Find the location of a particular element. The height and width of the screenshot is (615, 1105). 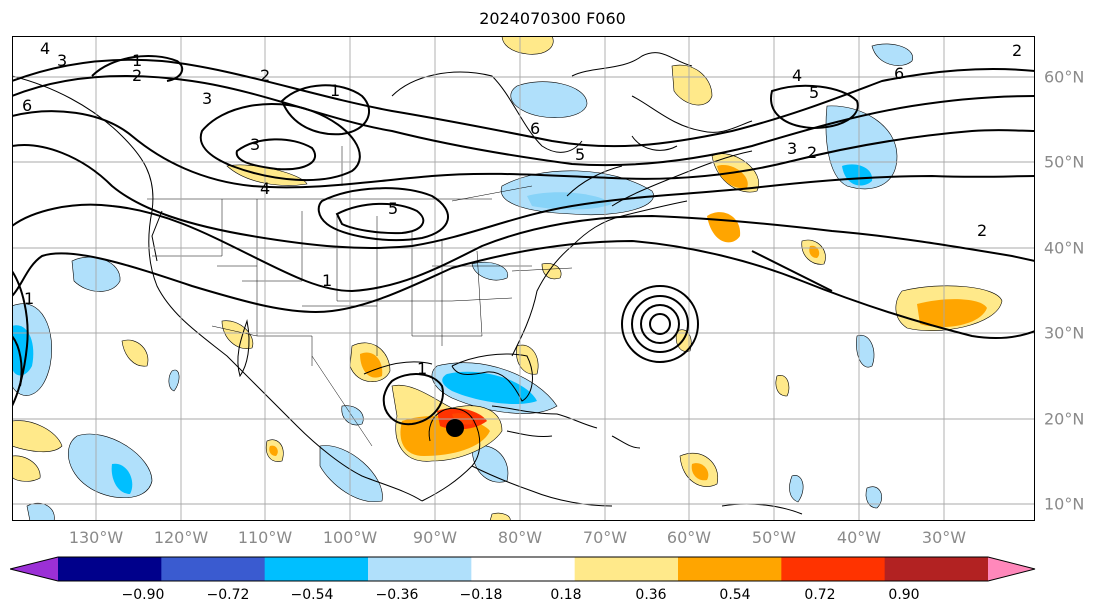

lon-label: 70°W is located at coordinates (605, 537).